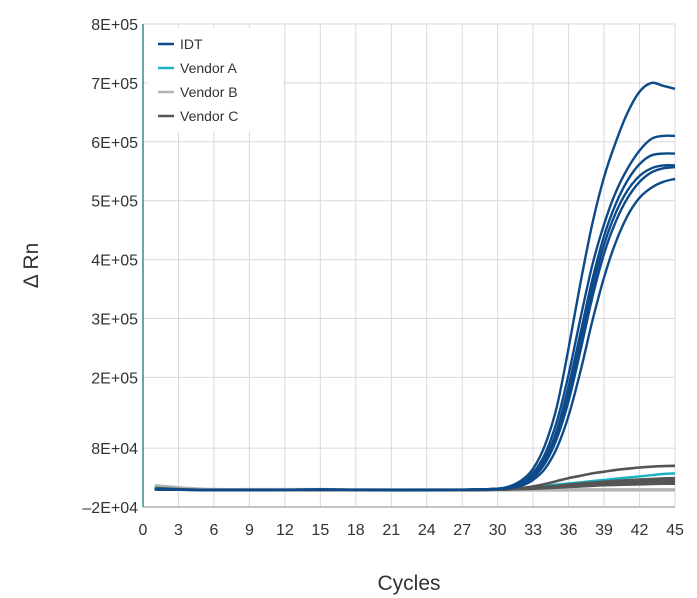 The width and height of the screenshot is (697, 598). What do you see at coordinates (208, 68) in the screenshot?
I see `legend-label: Vendor A` at bounding box center [208, 68].